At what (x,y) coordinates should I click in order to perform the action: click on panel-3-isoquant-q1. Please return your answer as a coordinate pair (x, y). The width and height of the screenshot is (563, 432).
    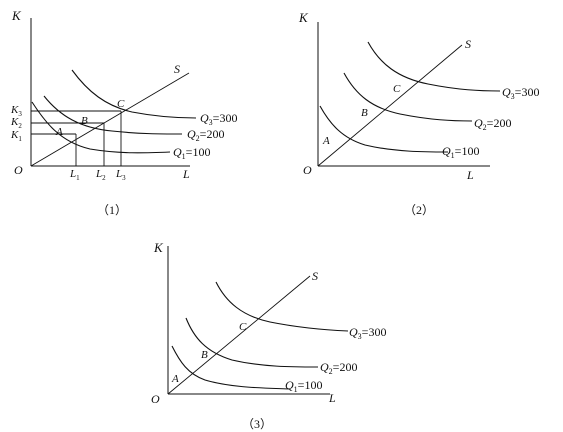
    Looking at the image, I should click on (231, 367).